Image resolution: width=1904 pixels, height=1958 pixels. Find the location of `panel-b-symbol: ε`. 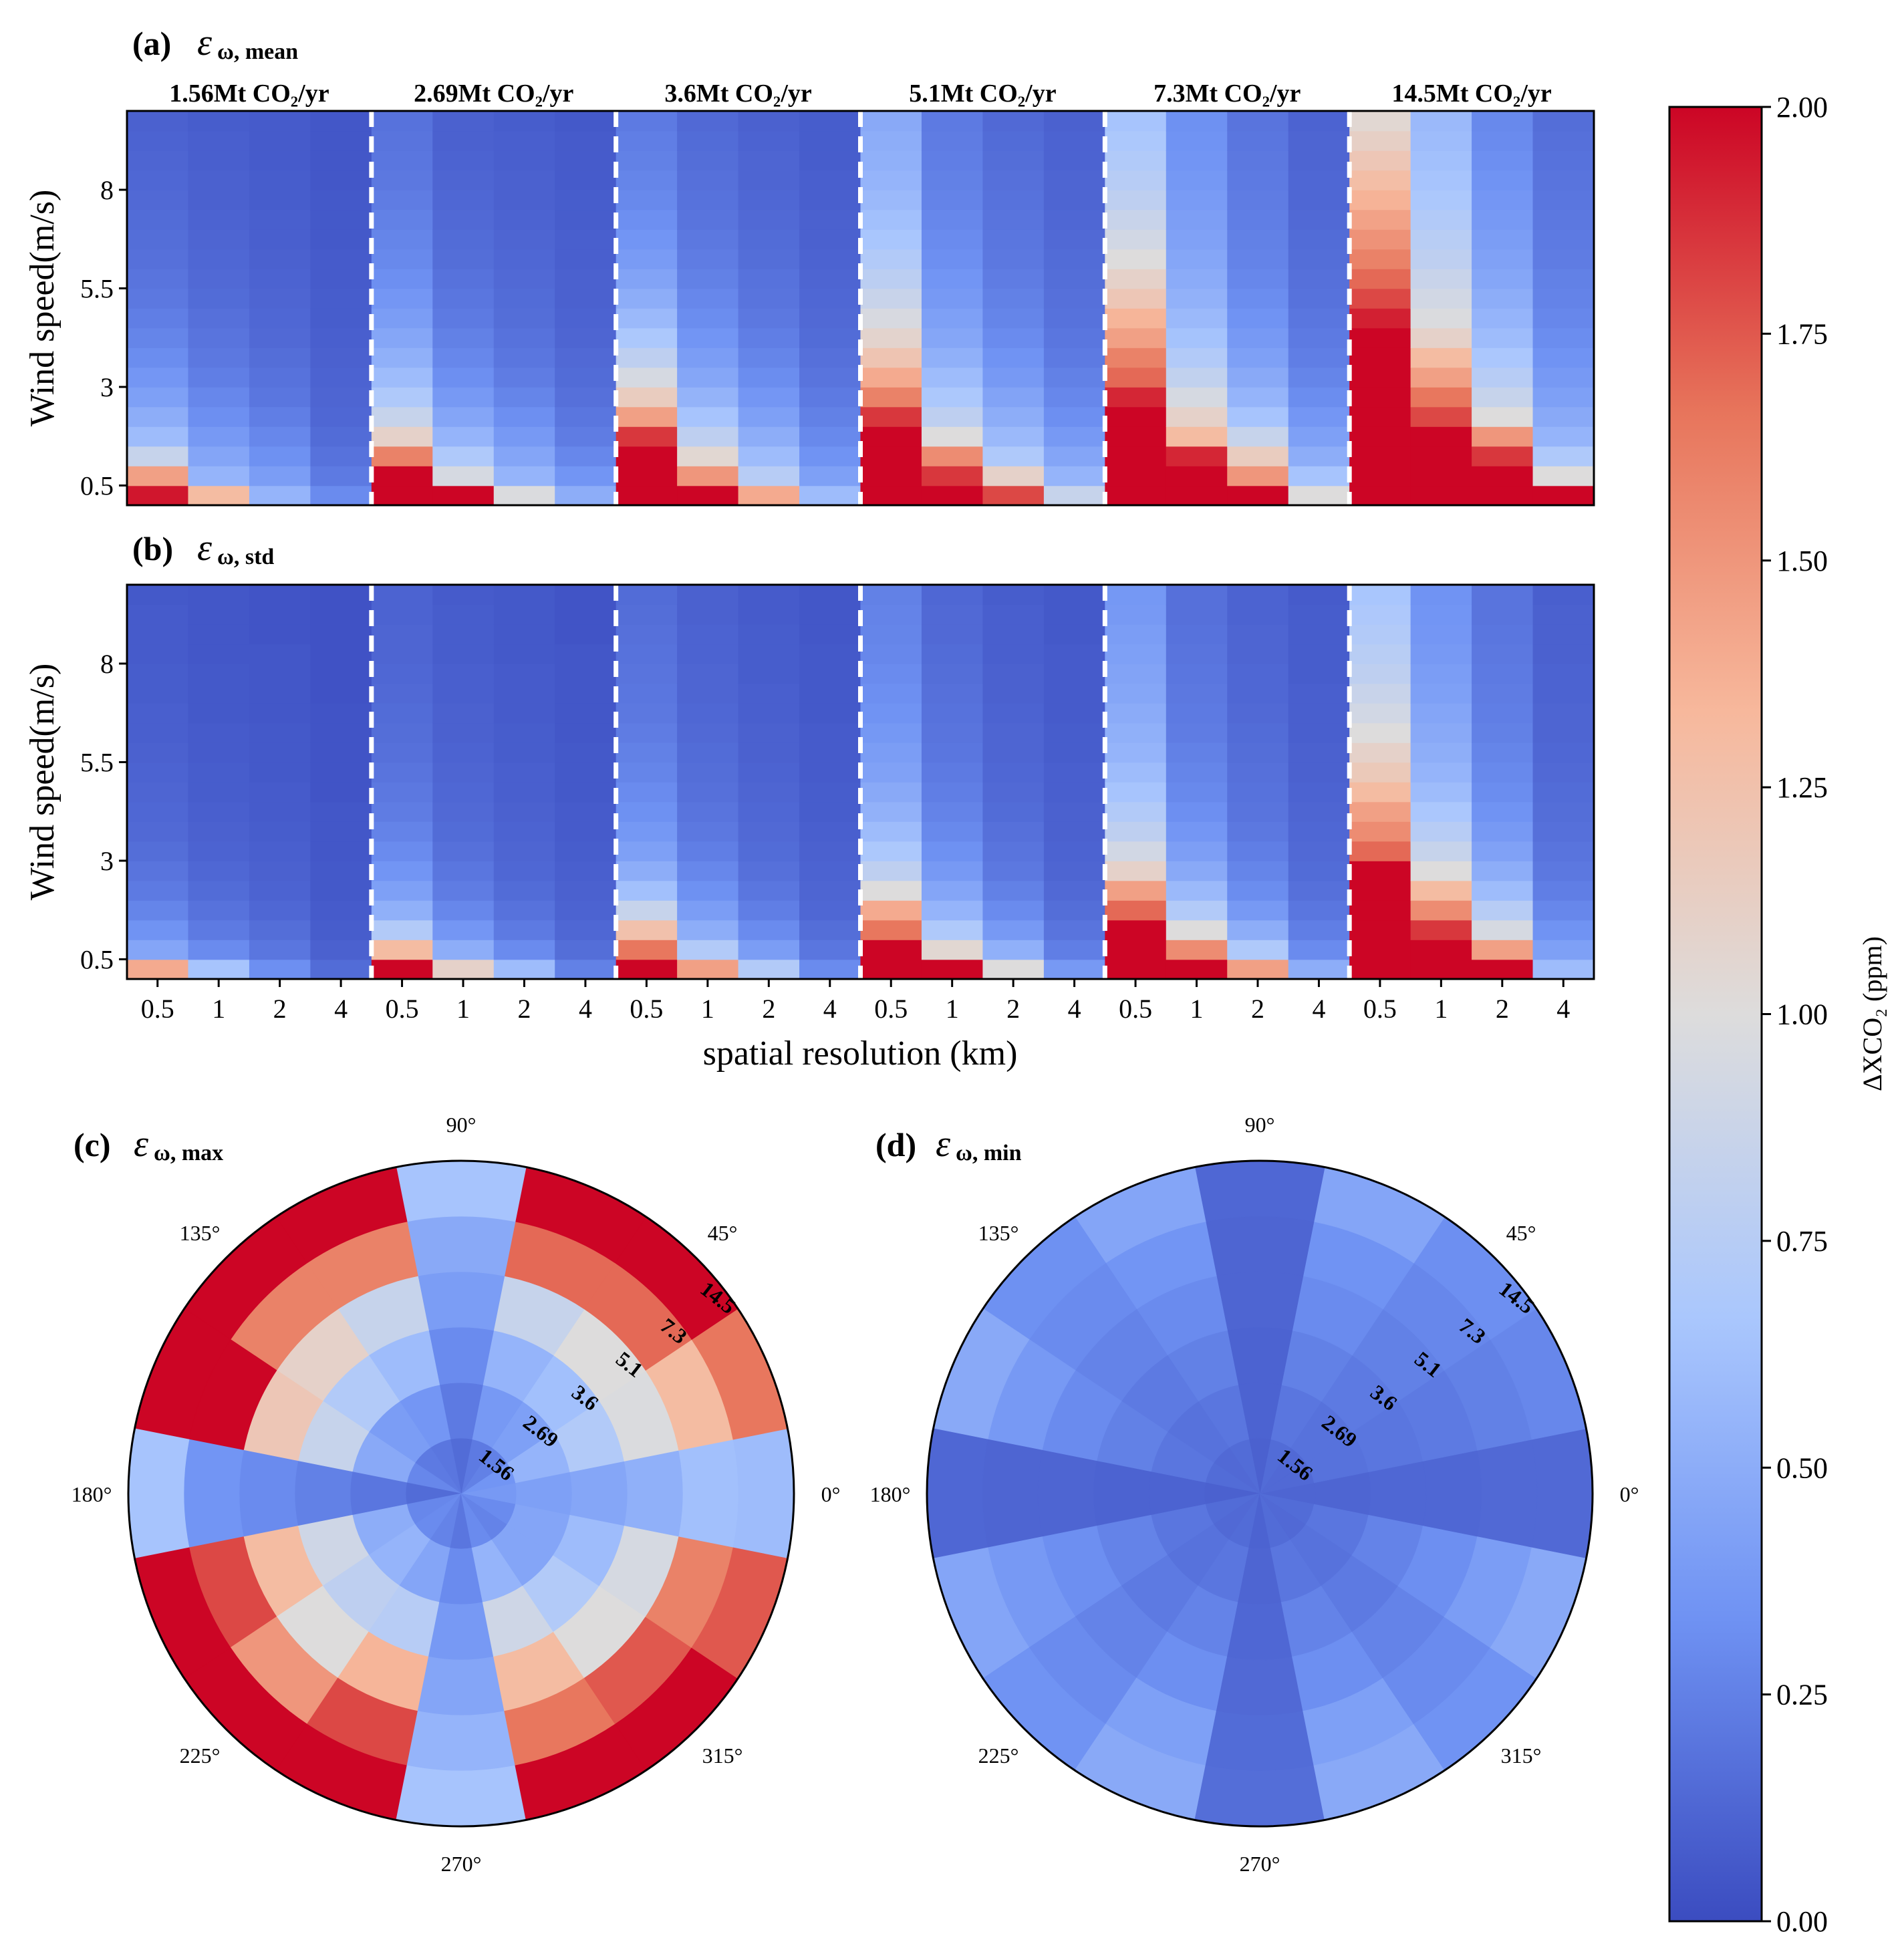

panel-b-symbol: ε is located at coordinates (205, 548).